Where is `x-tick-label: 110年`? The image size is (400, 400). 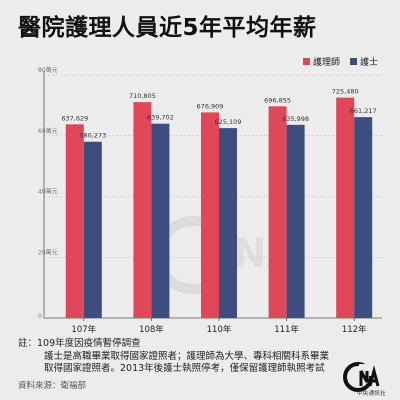
x-tick-label: 110年 is located at coordinates (219, 329).